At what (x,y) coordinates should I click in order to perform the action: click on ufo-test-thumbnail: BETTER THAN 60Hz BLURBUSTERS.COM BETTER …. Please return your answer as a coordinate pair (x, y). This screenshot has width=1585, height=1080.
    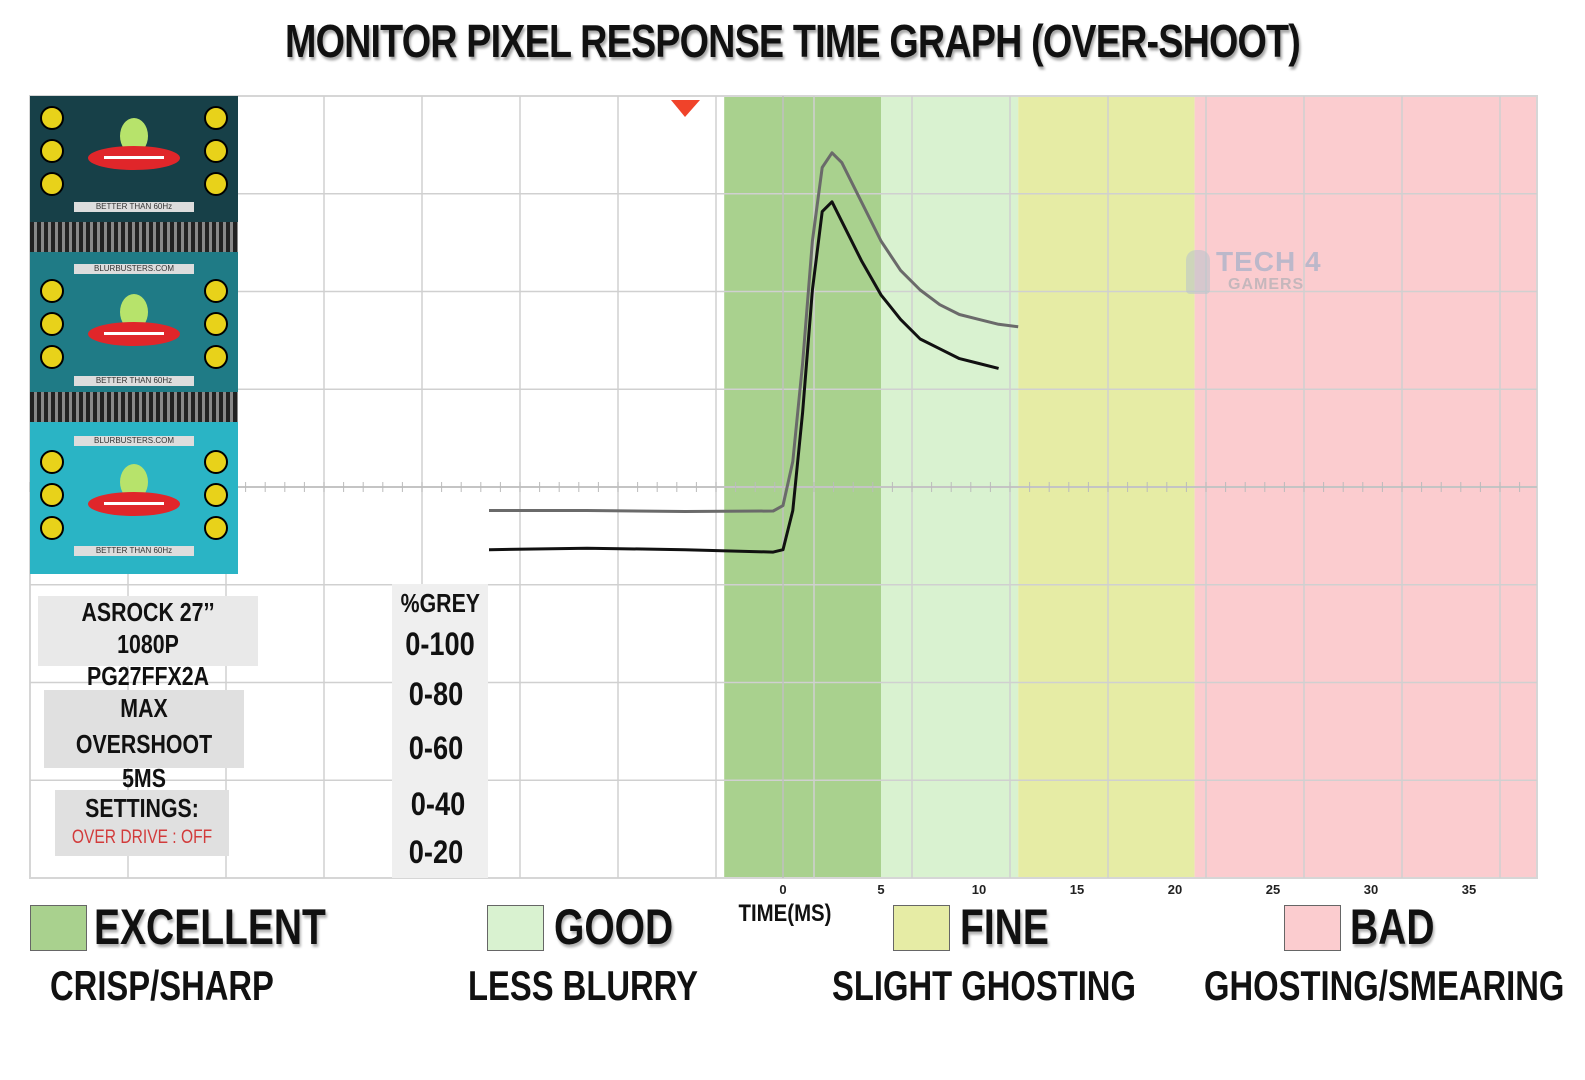
    Looking at the image, I should click on (134, 335).